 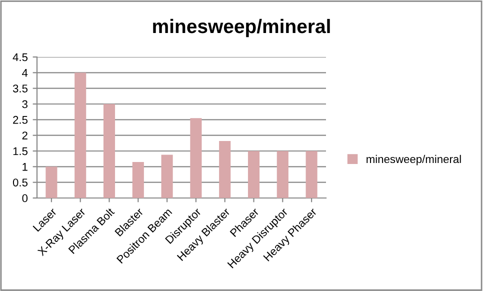 I want to click on y-tick-label: 1.5, so click(x=20, y=151).